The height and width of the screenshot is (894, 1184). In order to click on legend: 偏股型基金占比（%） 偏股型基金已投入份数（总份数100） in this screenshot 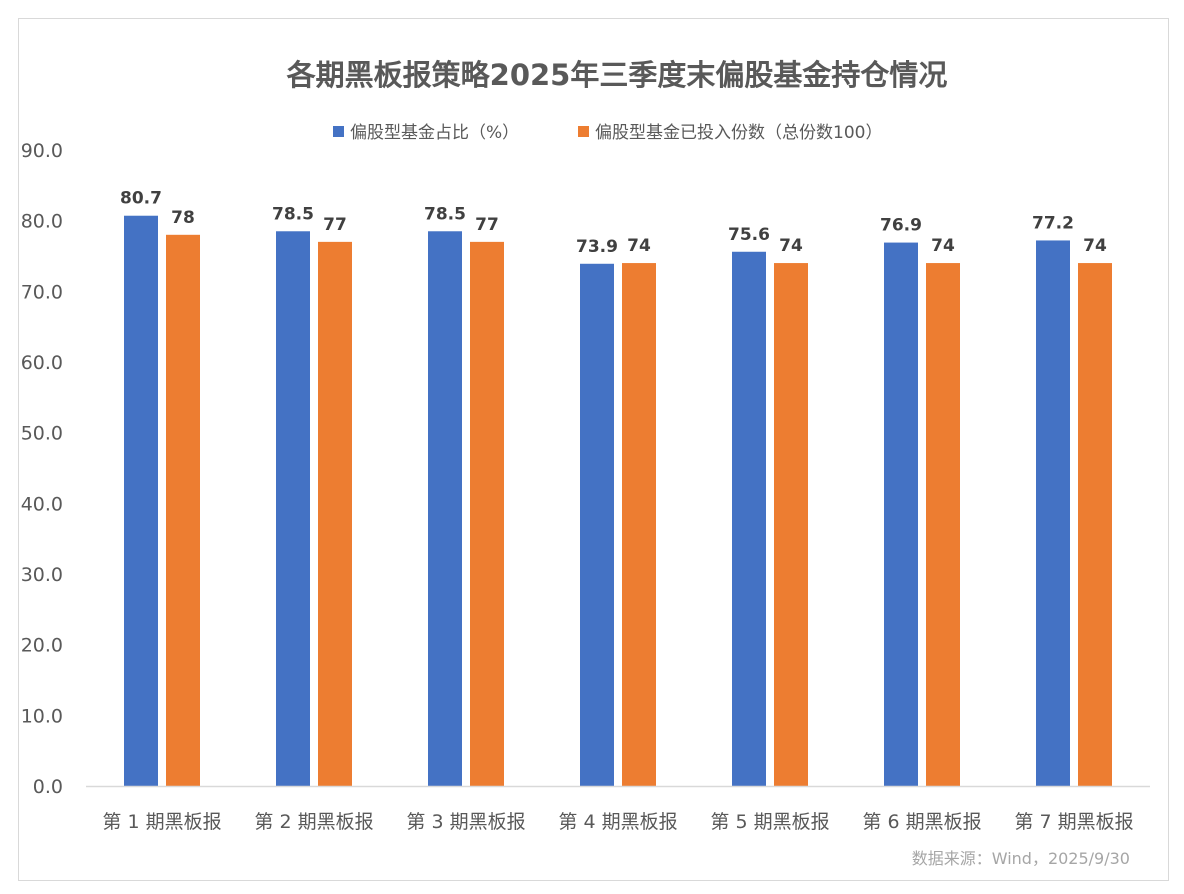, I will do `click(607, 133)`.